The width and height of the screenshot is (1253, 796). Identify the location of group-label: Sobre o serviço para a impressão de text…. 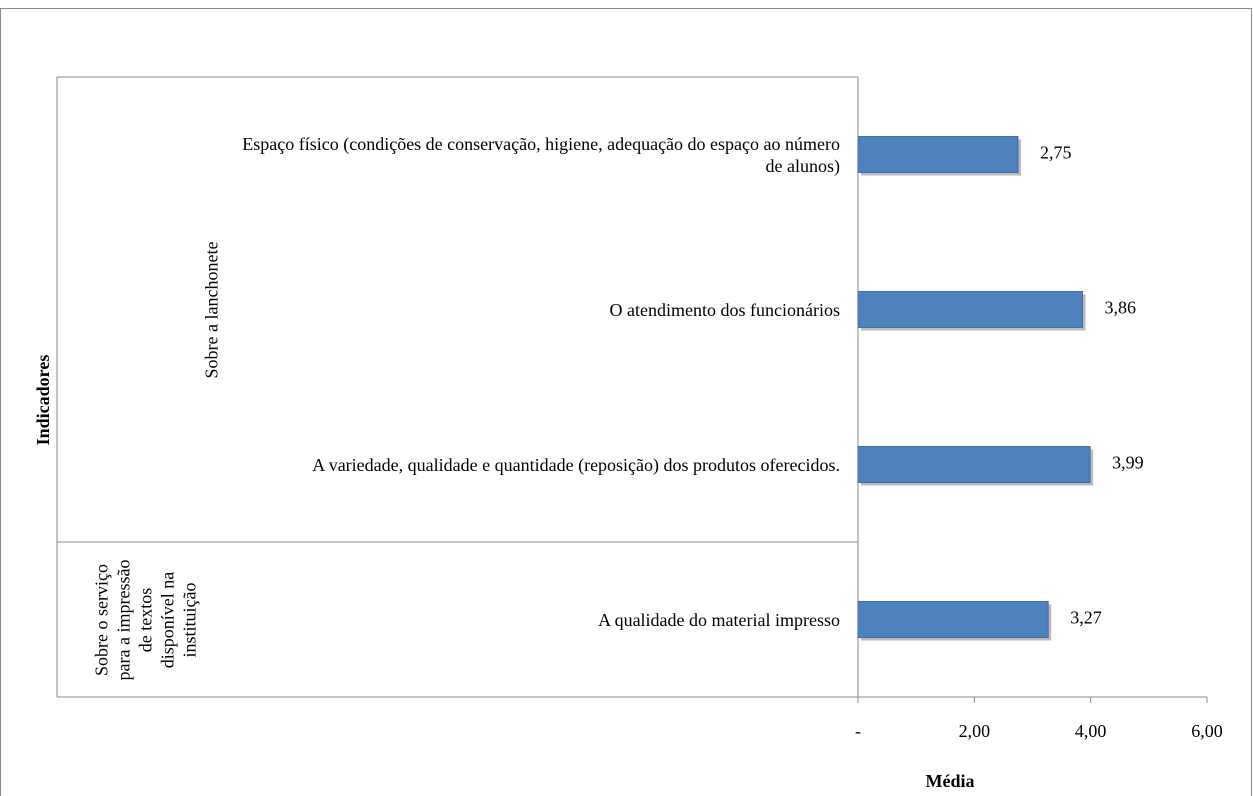
(146, 620).